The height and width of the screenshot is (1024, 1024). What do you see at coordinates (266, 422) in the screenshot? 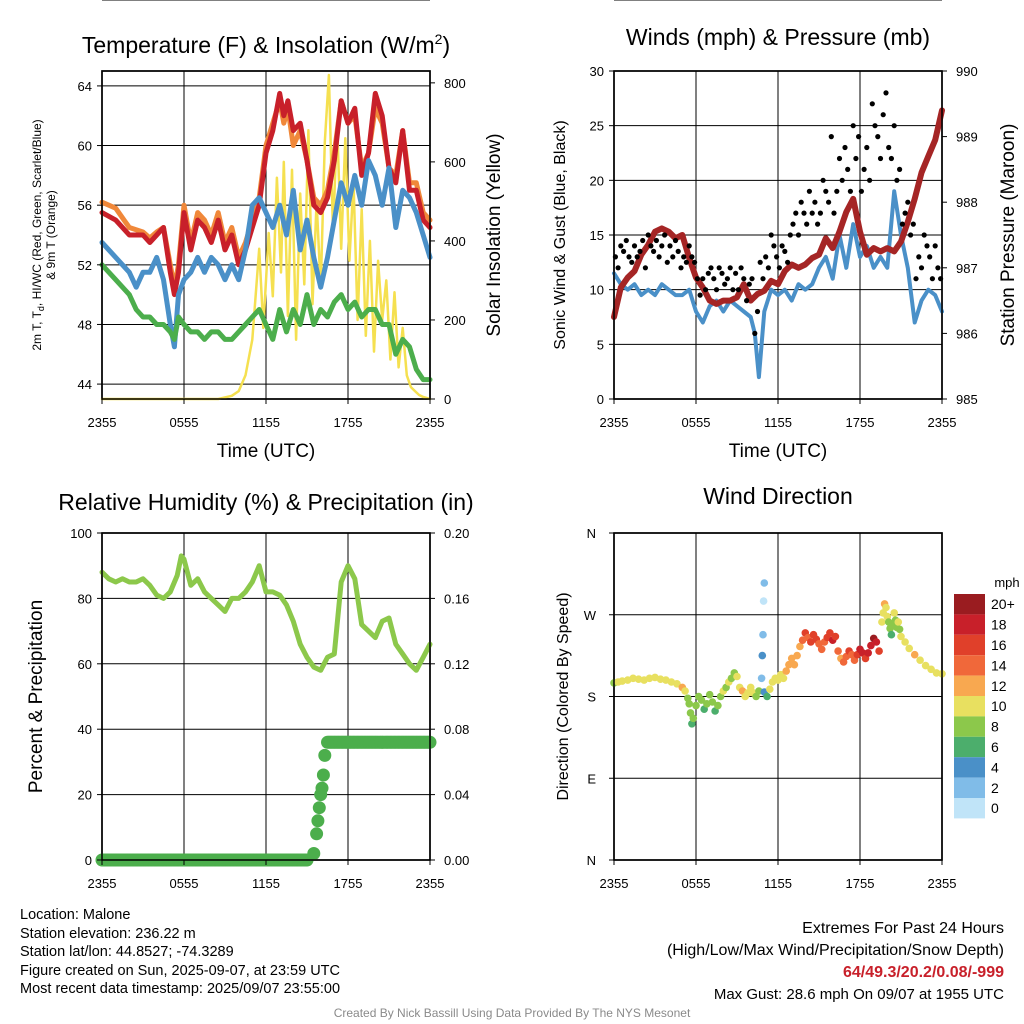
I see `temp-xtick: 1155` at bounding box center [266, 422].